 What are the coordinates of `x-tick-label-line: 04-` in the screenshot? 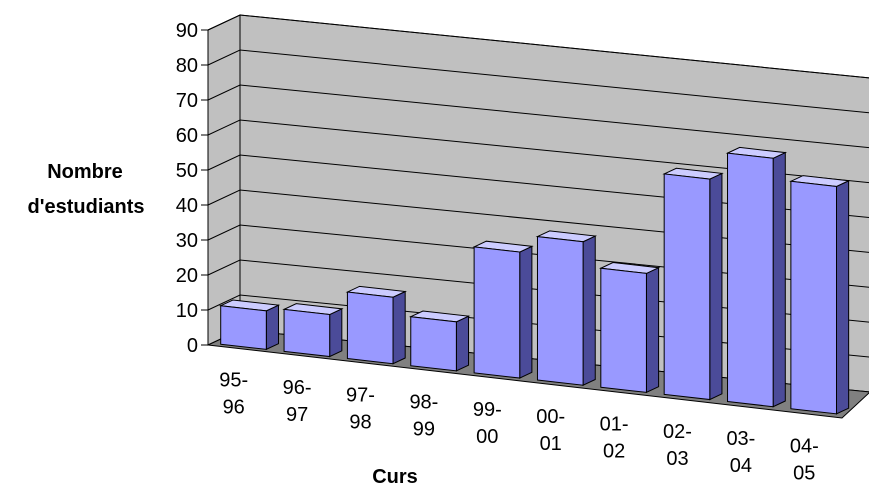 It's located at (804, 446).